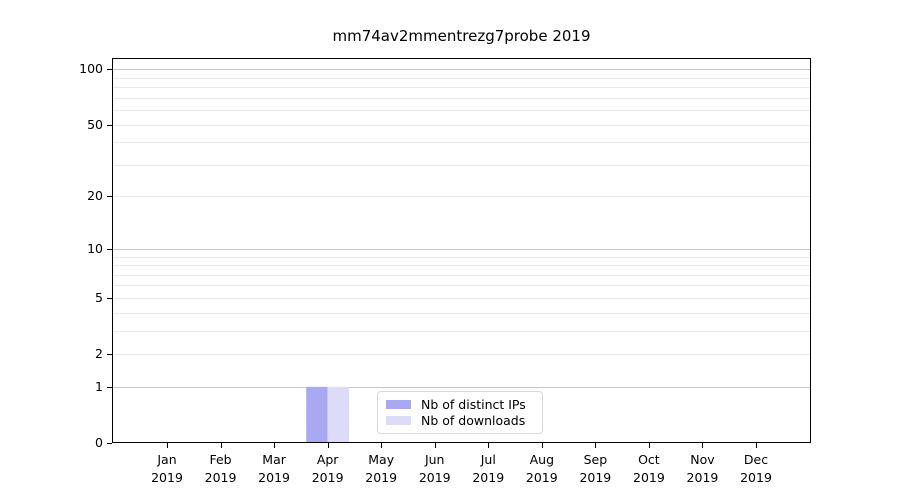 The width and height of the screenshot is (900, 500). I want to click on bar-downloads, so click(338, 414).